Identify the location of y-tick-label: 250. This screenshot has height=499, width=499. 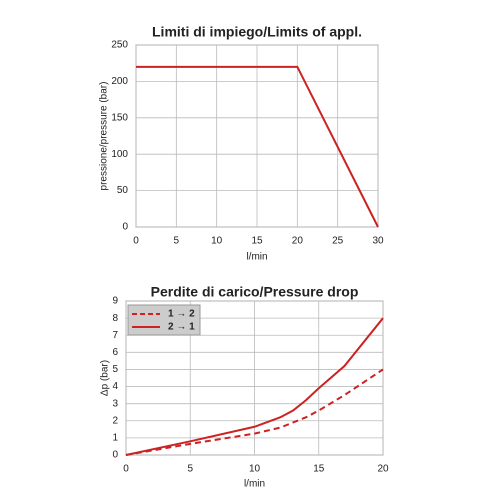
(119, 45).